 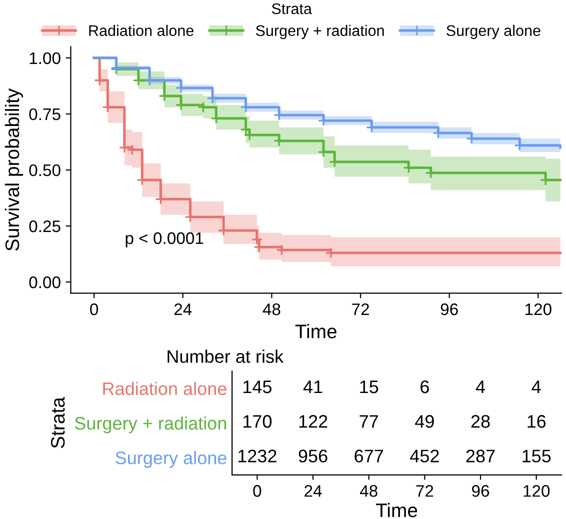 I want to click on legend-label: Surgery alone, so click(x=493, y=32).